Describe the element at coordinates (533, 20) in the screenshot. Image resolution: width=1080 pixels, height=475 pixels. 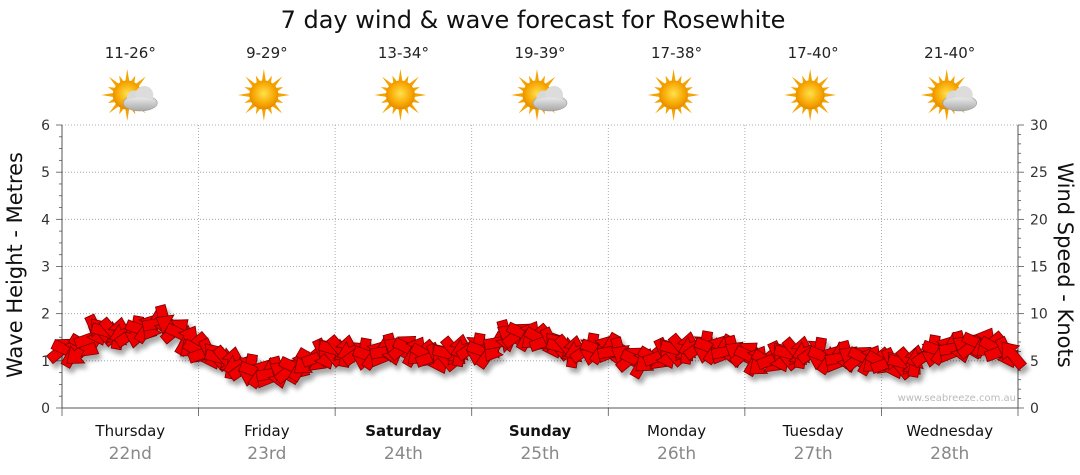
I see `chart-title: 7 day wind & wave forecast for Rosewhite` at that location.